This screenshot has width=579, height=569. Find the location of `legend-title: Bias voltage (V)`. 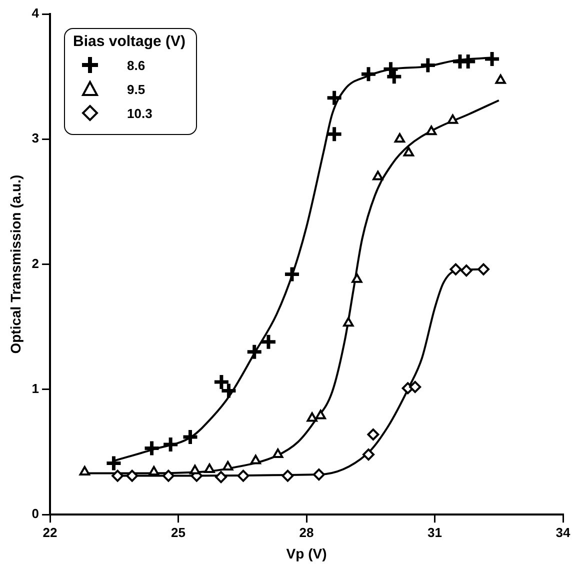

legend-title: Bias voltage (V) is located at coordinates (129, 41).